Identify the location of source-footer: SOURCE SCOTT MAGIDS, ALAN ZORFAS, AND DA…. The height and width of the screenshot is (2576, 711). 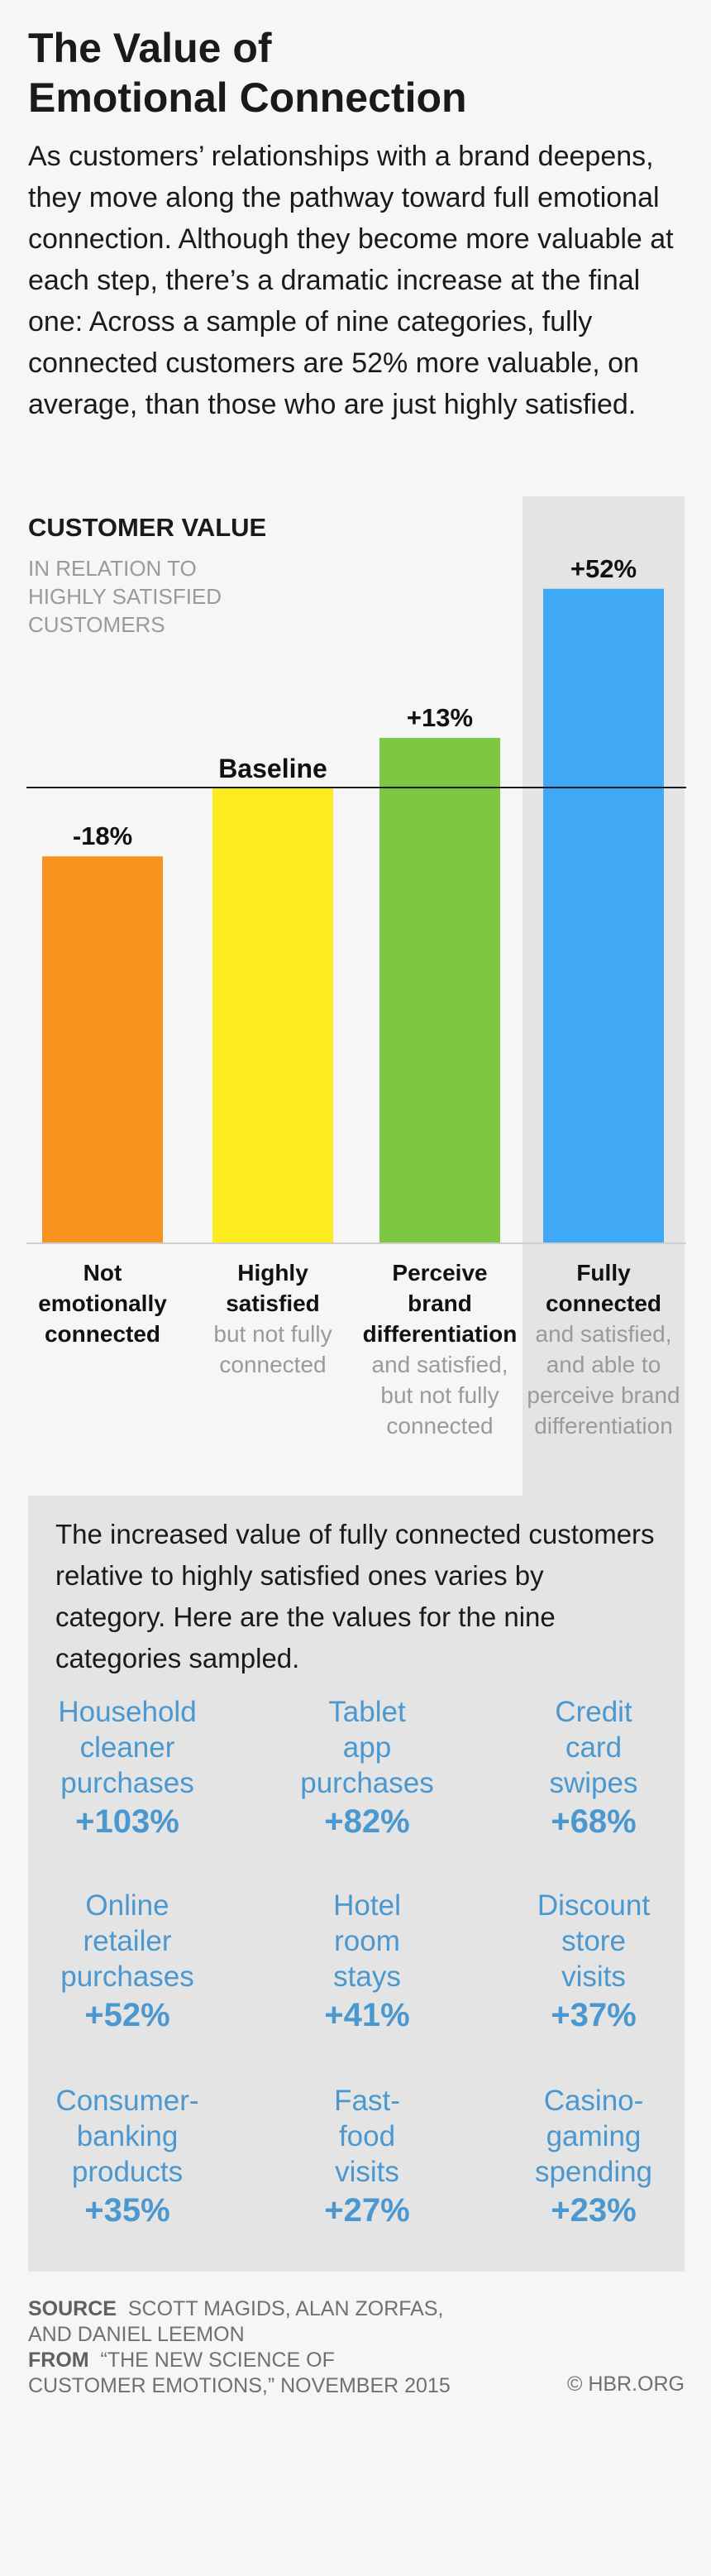
(357, 2347).